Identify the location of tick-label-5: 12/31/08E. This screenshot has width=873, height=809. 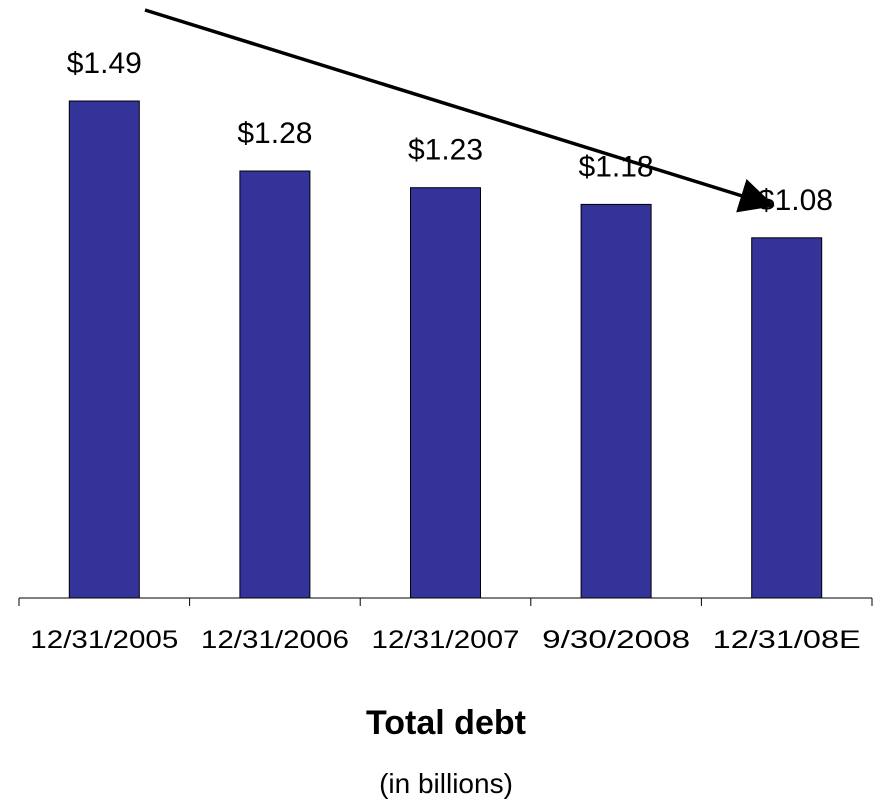
(787, 640).